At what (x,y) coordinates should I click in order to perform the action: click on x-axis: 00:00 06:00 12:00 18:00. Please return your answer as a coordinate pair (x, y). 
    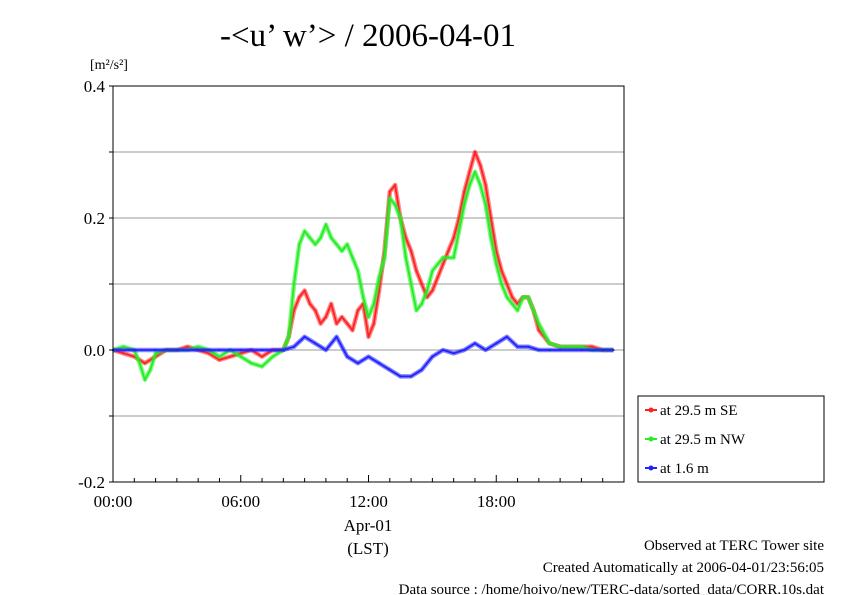
    Looking at the image, I should click on (359, 493).